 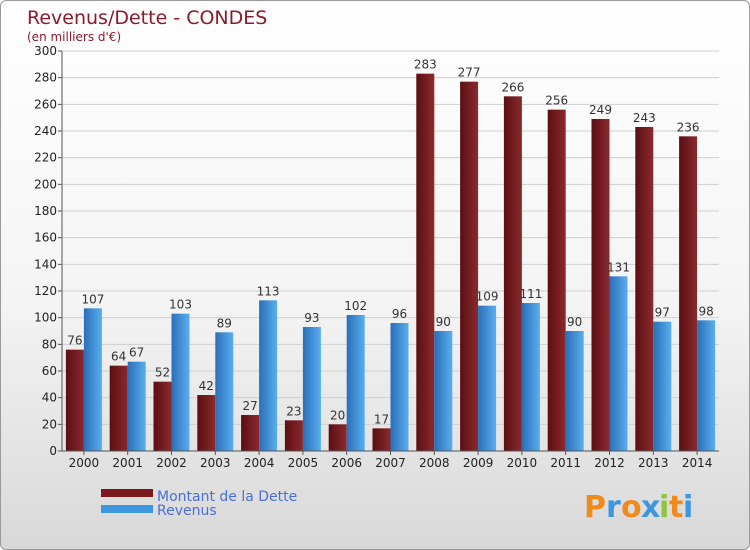 I want to click on data-label-revenus: 96, so click(x=399, y=314).